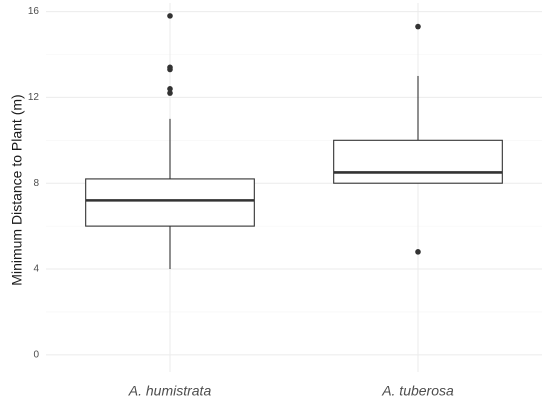  I want to click on y-tick-label: 16, so click(34, 11).